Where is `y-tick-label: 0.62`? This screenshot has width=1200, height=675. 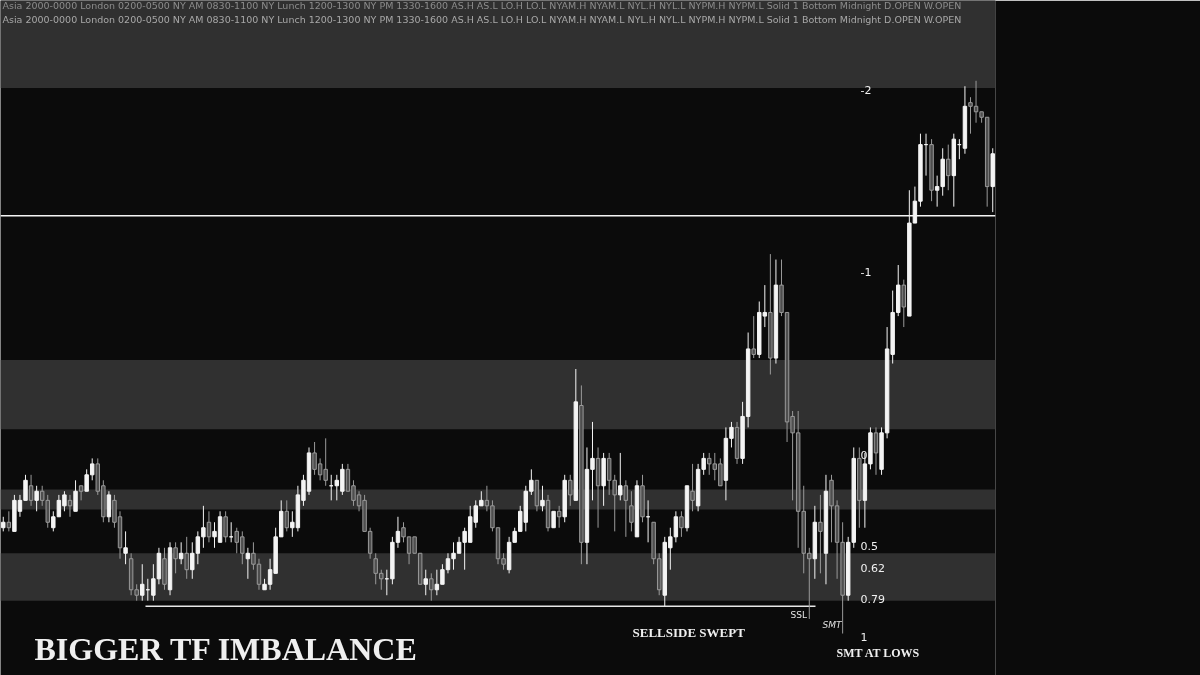
y-tick-label: 0.62 is located at coordinates (872, 568).